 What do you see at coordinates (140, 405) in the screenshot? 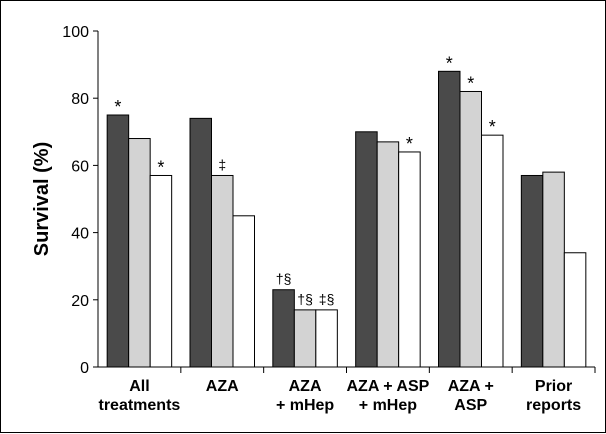
I see `category-label: treatments` at bounding box center [140, 405].